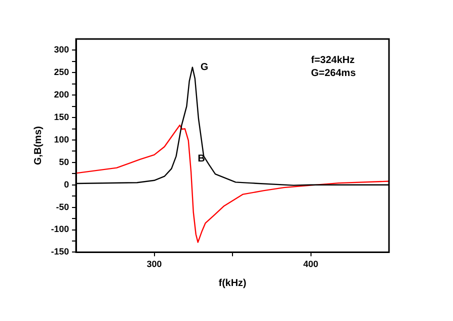  I want to click on x-axis-title: f(kHz), so click(232, 283).